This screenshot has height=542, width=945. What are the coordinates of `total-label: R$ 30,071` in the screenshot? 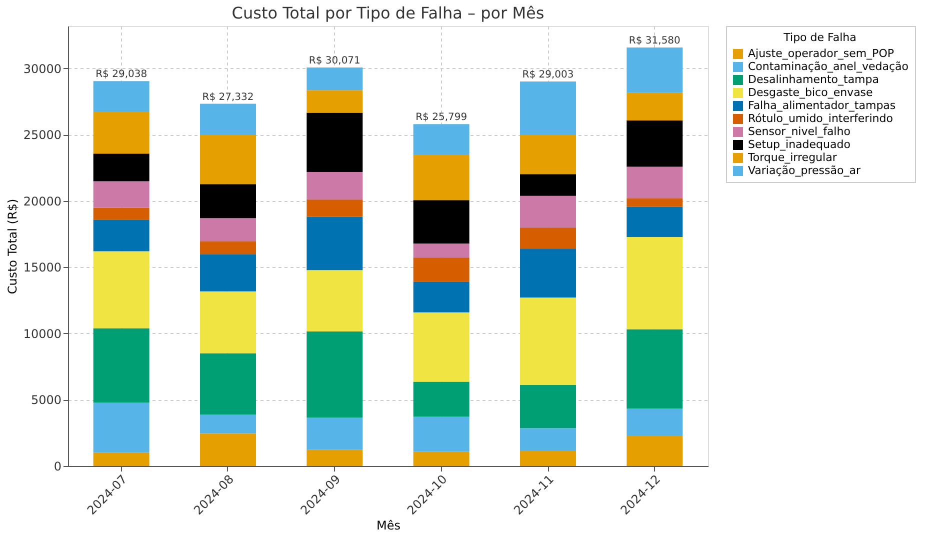 It's located at (334, 60).